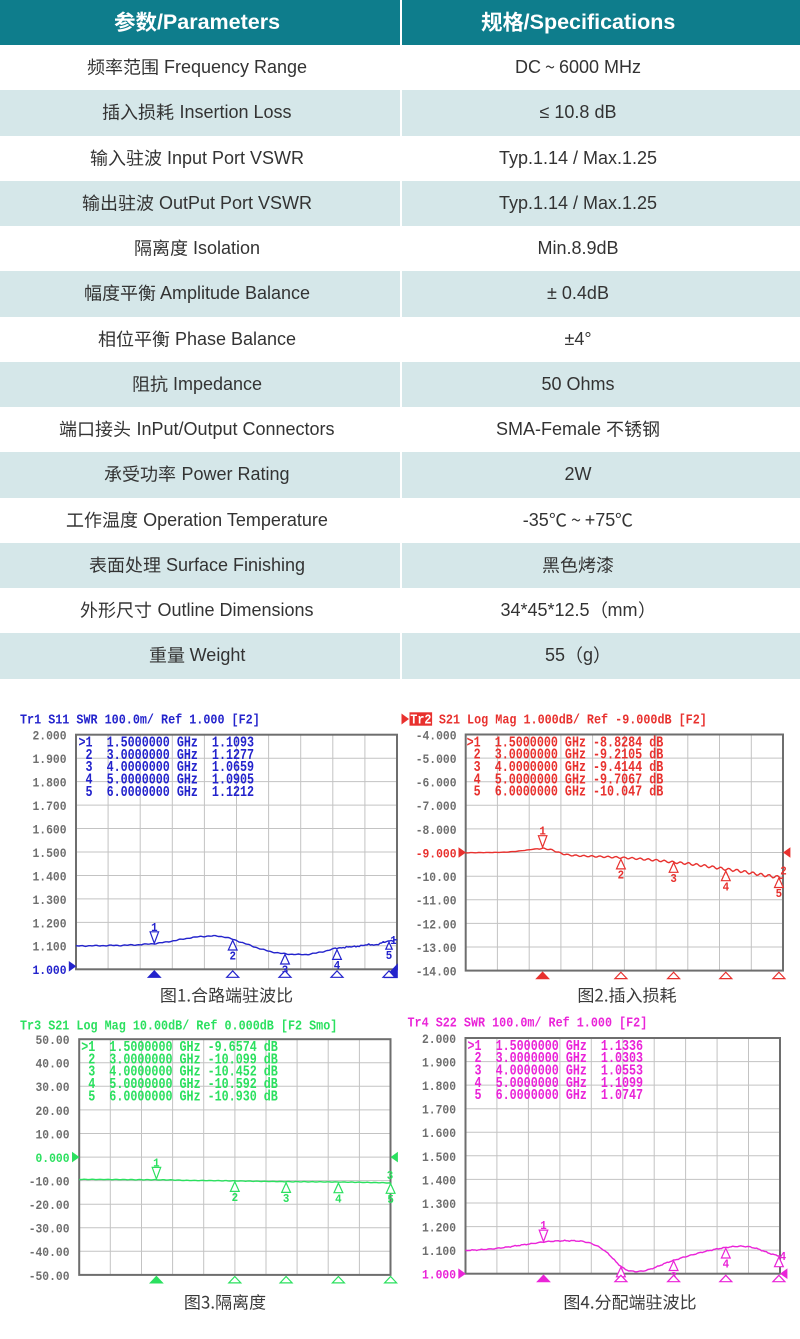 This screenshot has height=1339, width=800. Describe the element at coordinates (167, 793) in the screenshot. I see `svg-text: 5 6.0000000 GHz 1.1212` at that location.